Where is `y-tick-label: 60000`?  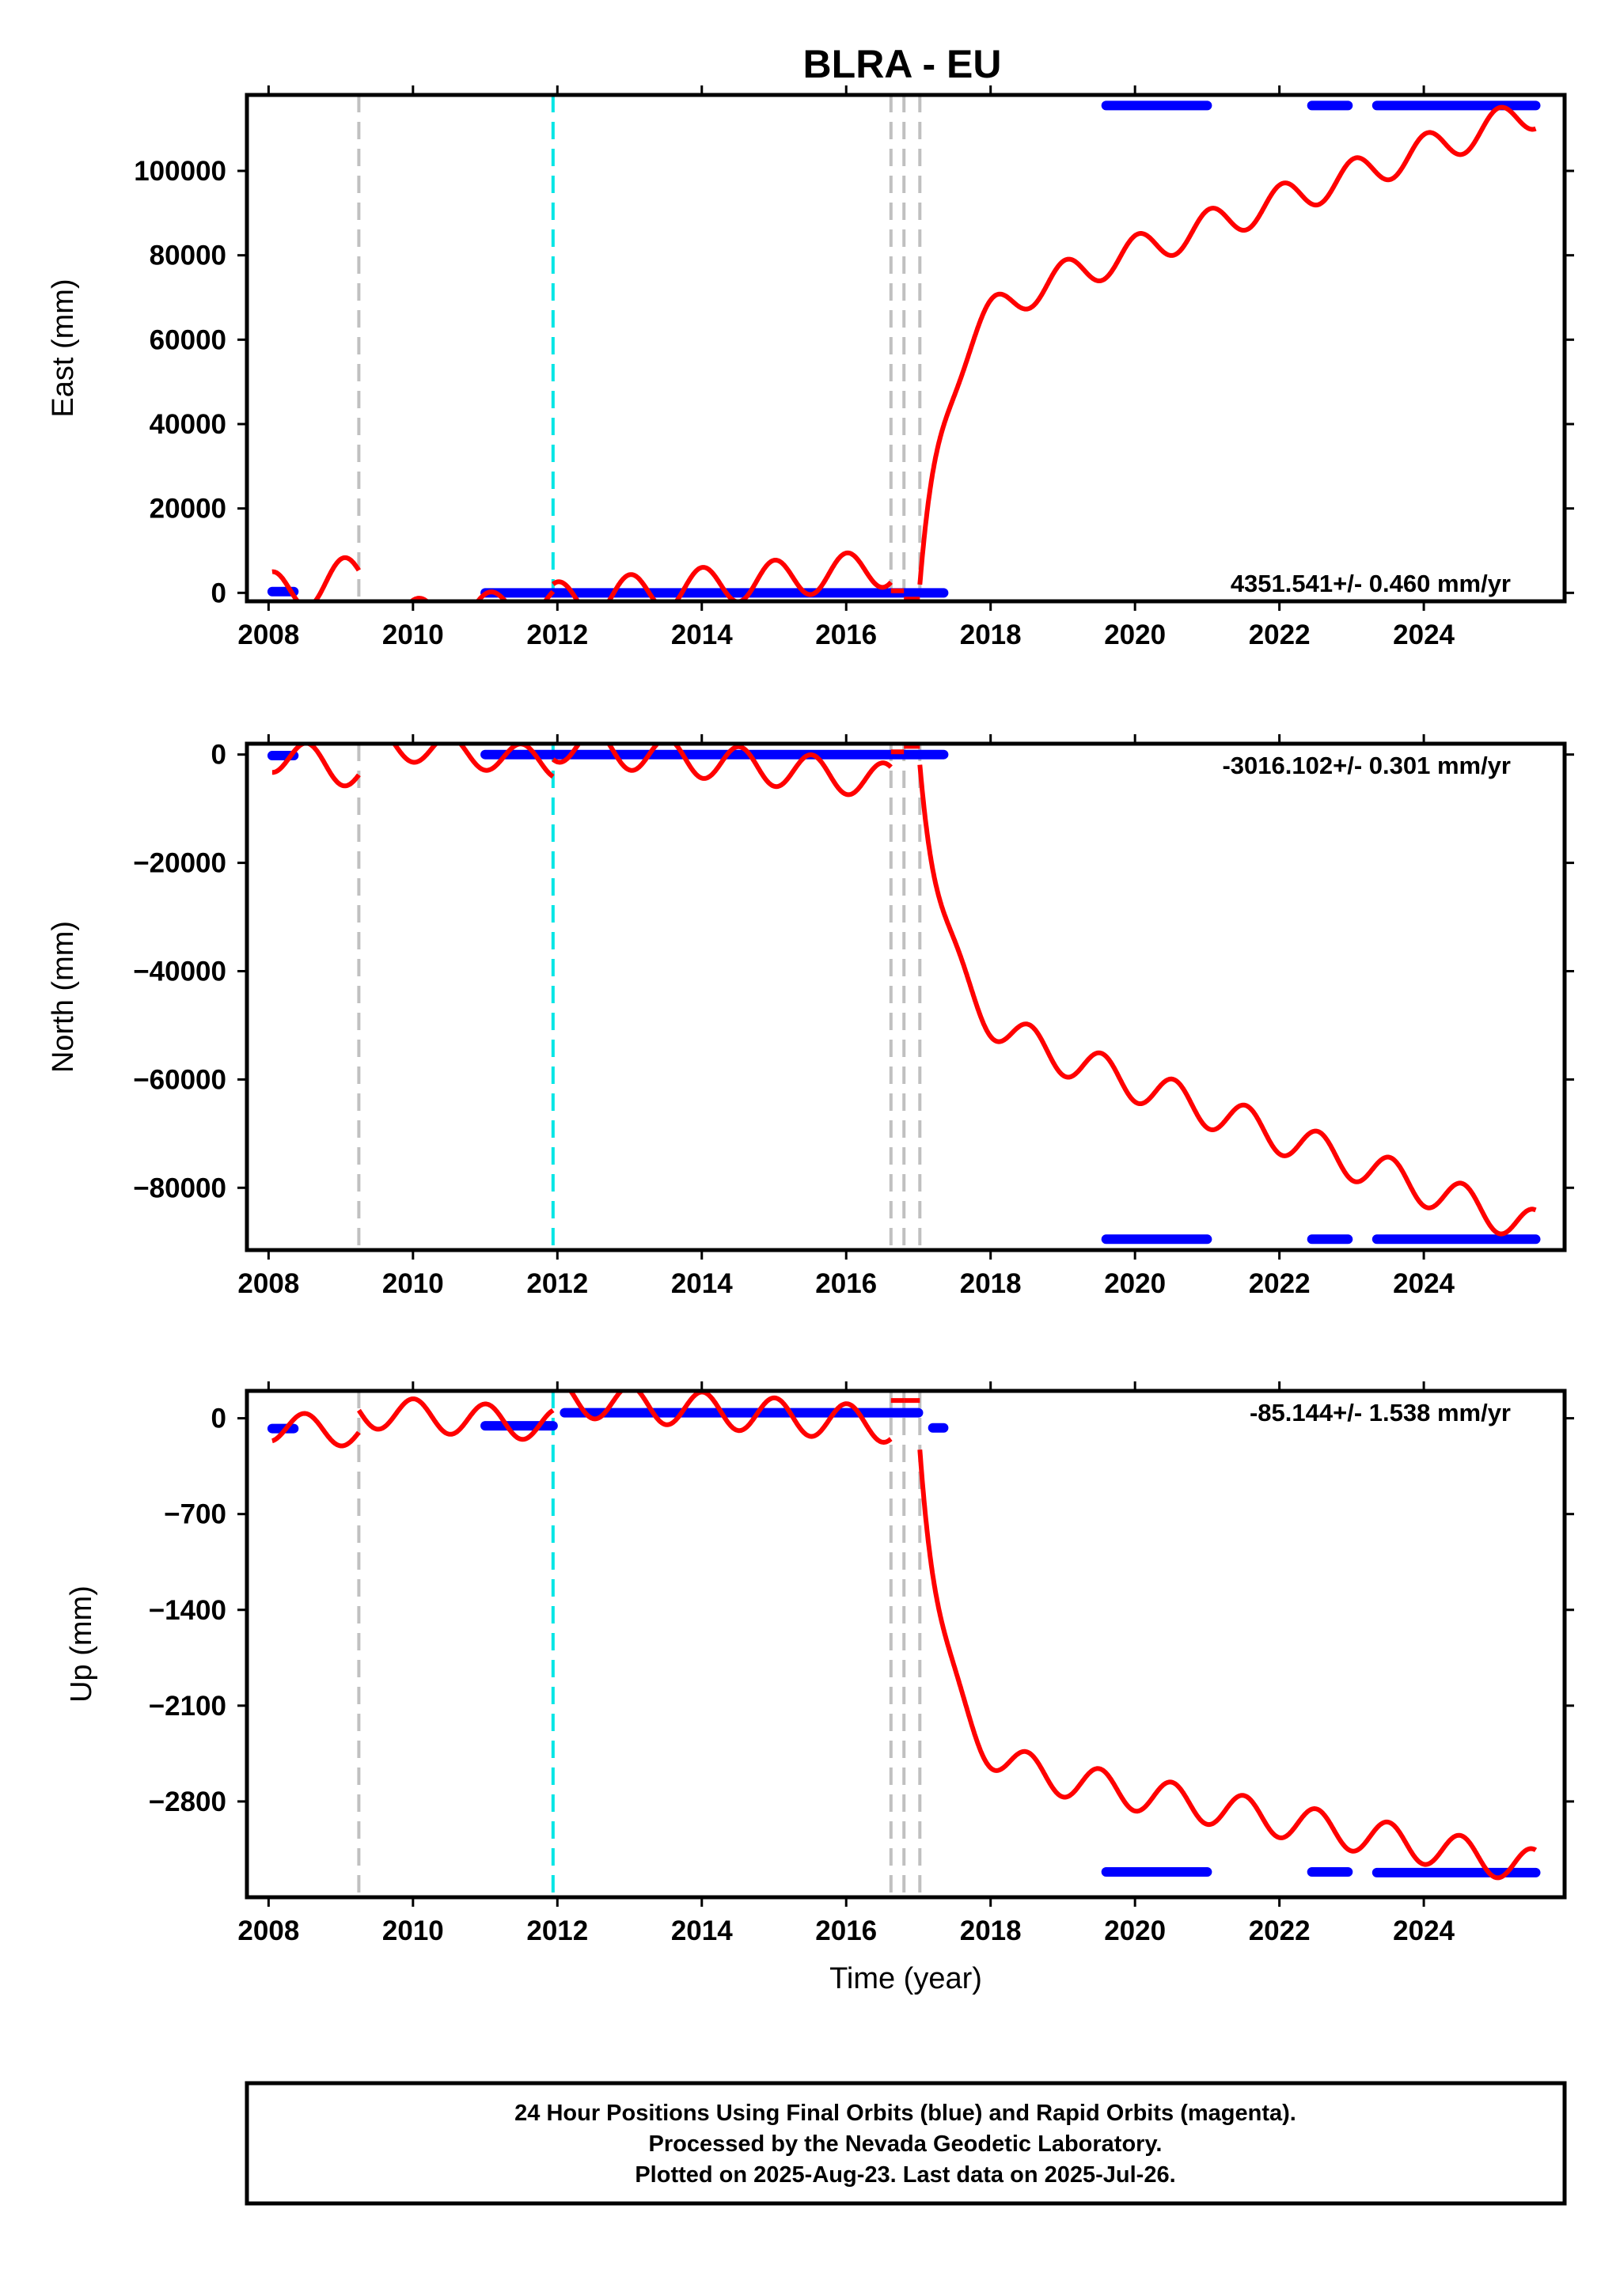 y-tick-label: 60000 is located at coordinates (188, 339).